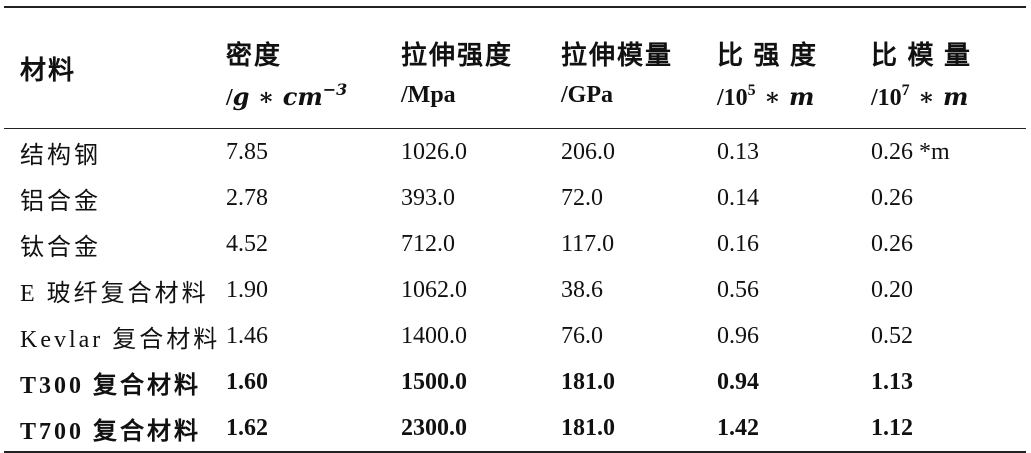  I want to click on cell-tensile-strength: 2300.0, so click(434, 427).